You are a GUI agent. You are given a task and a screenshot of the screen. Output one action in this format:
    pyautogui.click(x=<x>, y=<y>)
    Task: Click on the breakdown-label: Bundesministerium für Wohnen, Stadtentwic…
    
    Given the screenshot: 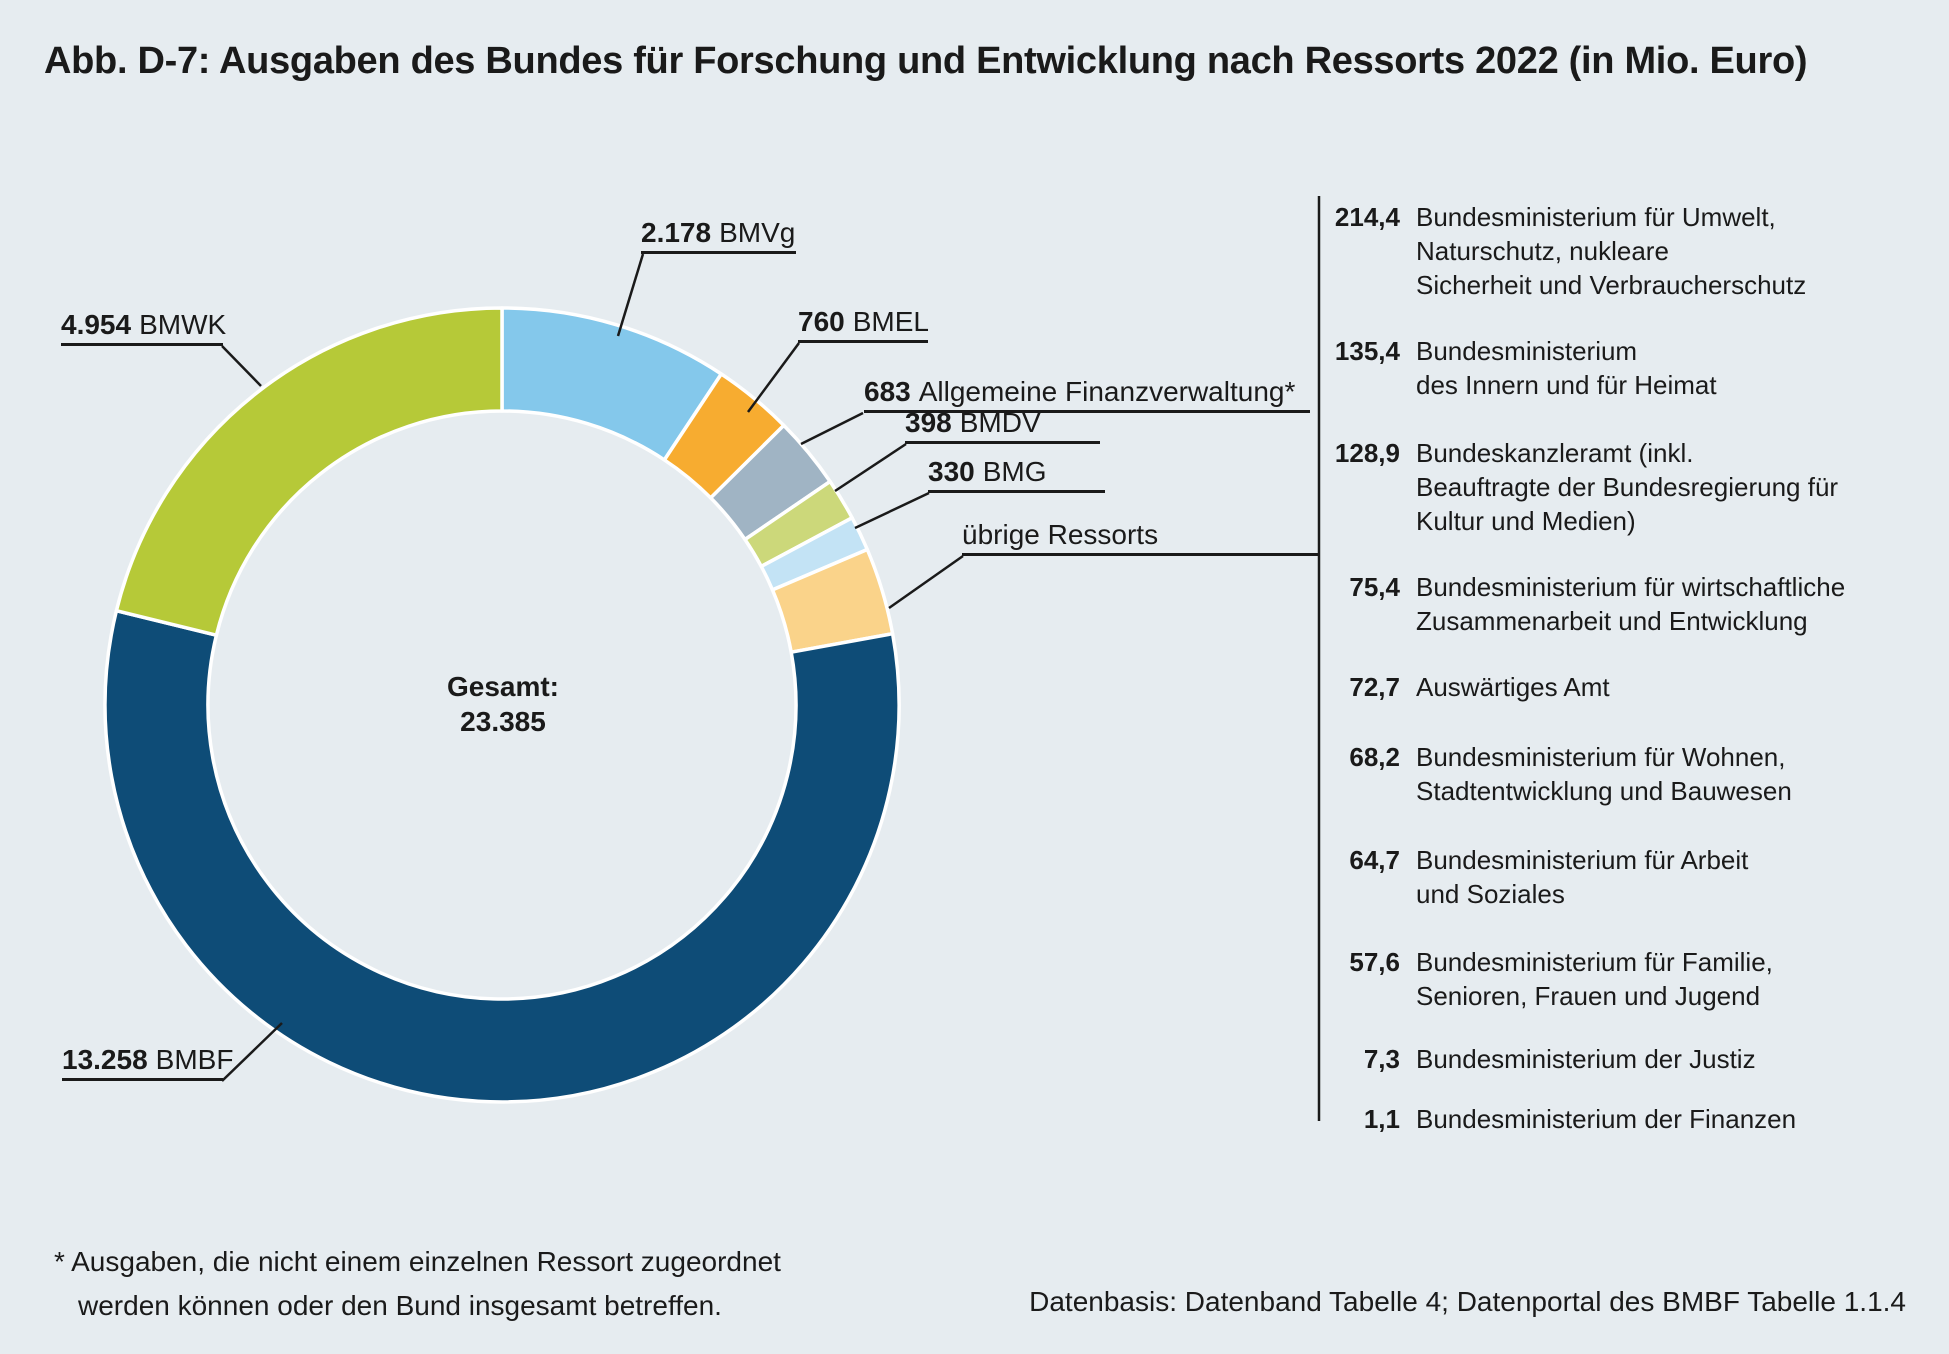 What is the action you would take?
    pyautogui.click(x=1604, y=774)
    